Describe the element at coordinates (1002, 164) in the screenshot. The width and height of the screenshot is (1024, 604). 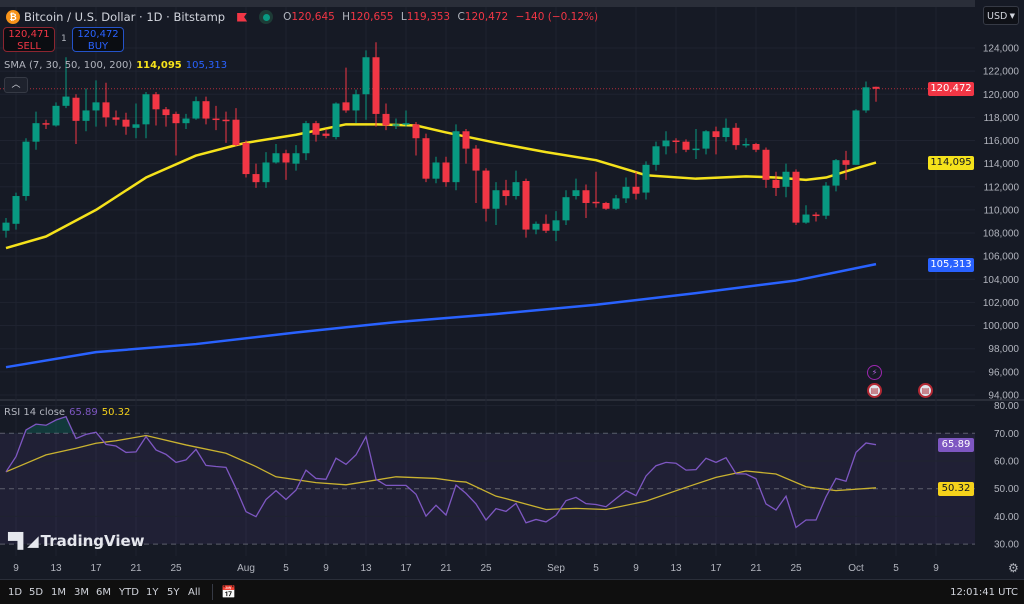
I see `price-tick-label: 114,000` at that location.